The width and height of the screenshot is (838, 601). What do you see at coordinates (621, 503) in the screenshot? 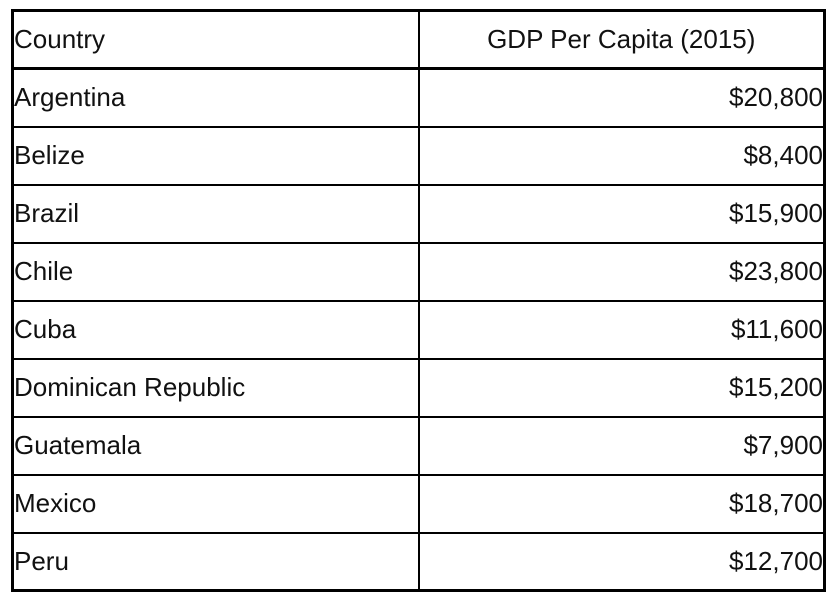
I see `gdp-cell: $18,700` at bounding box center [621, 503].